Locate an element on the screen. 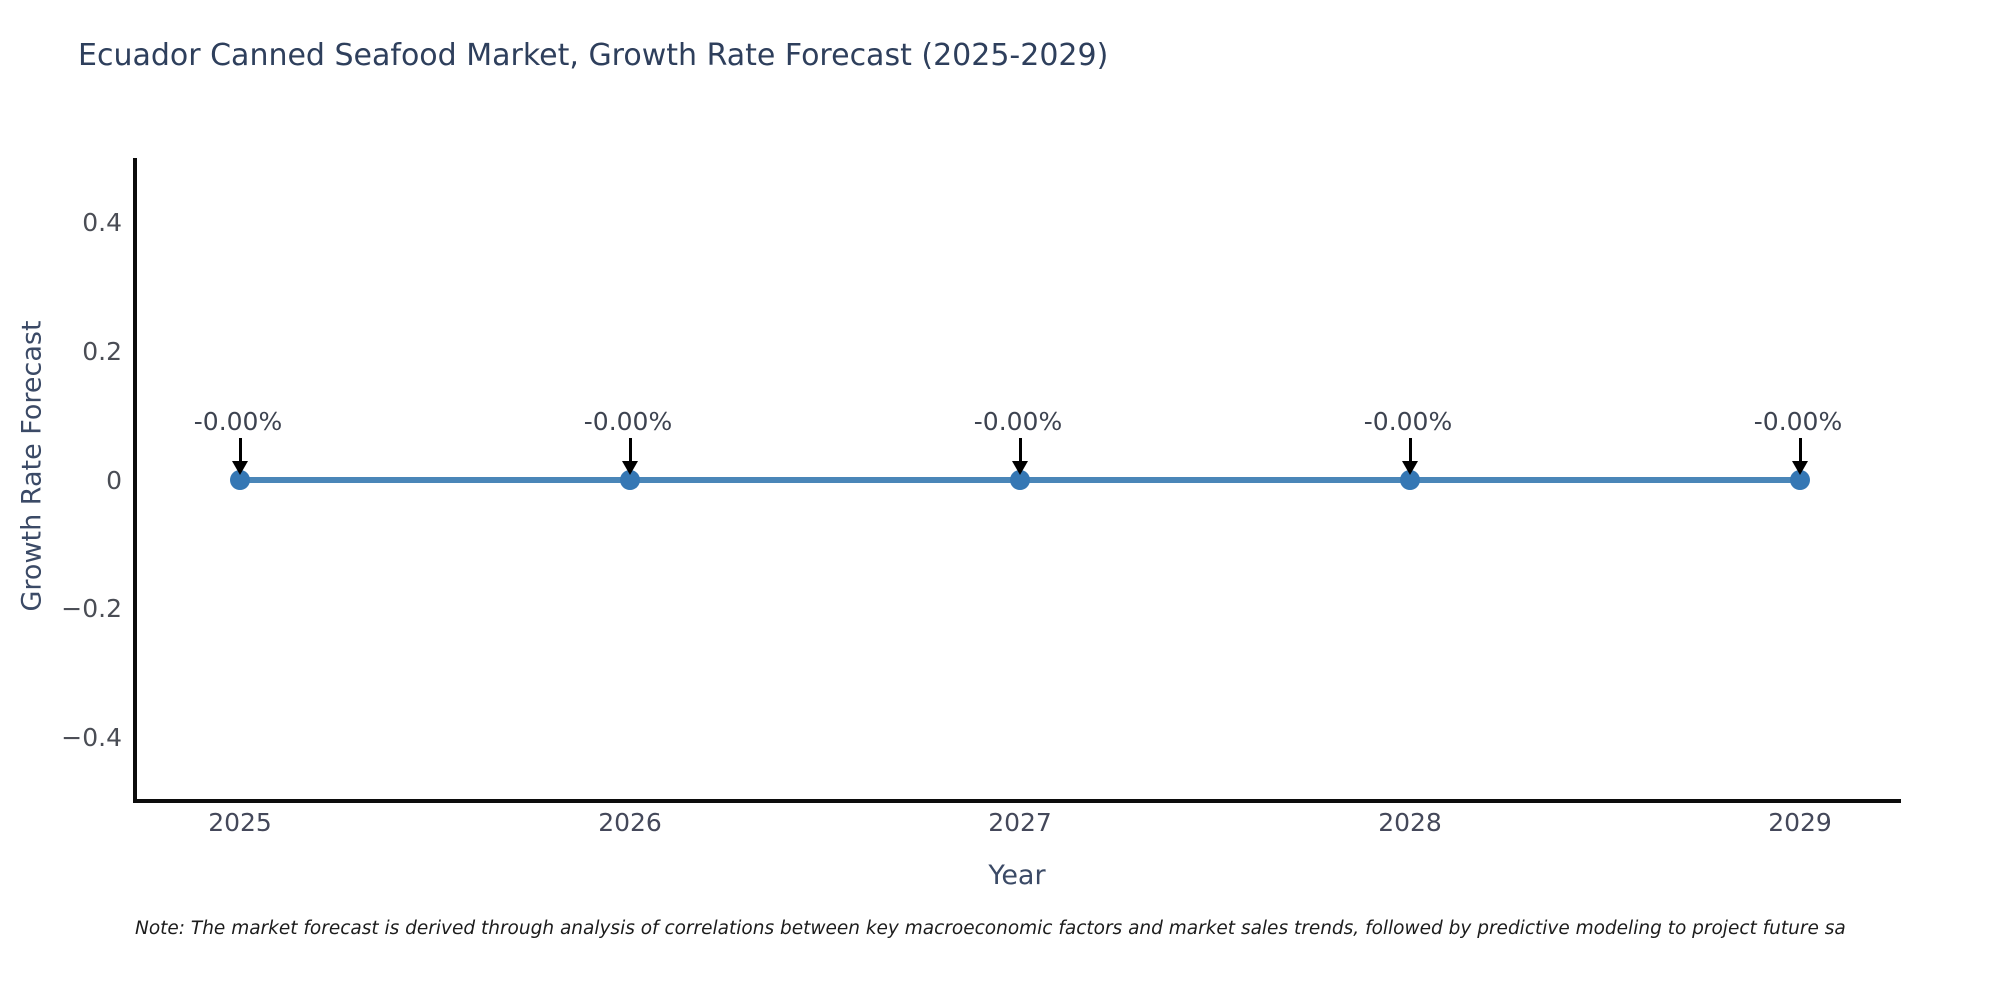 The width and height of the screenshot is (2000, 1000). x-axis-line is located at coordinates (1017, 801).